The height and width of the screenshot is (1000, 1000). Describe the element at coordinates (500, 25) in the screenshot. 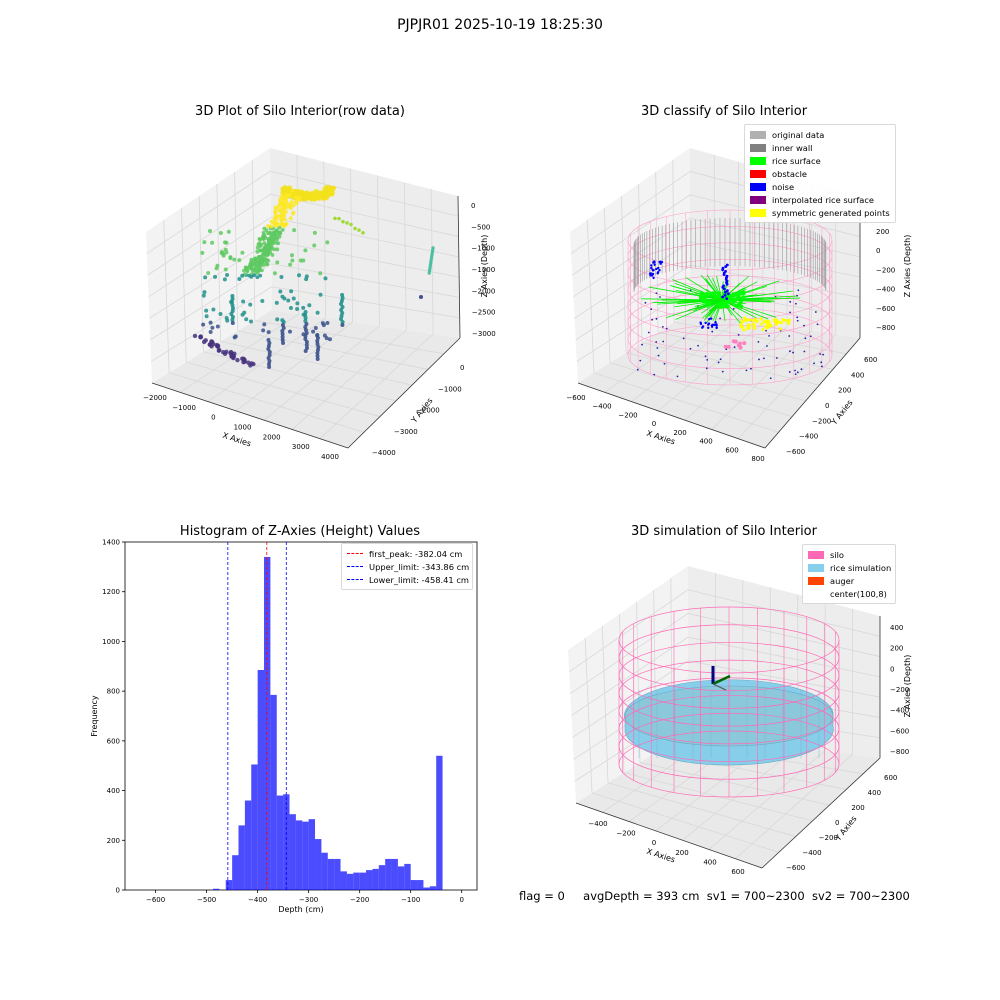

I see `figure-title: PJPJR01 2025-10-19 18:25:30` at that location.